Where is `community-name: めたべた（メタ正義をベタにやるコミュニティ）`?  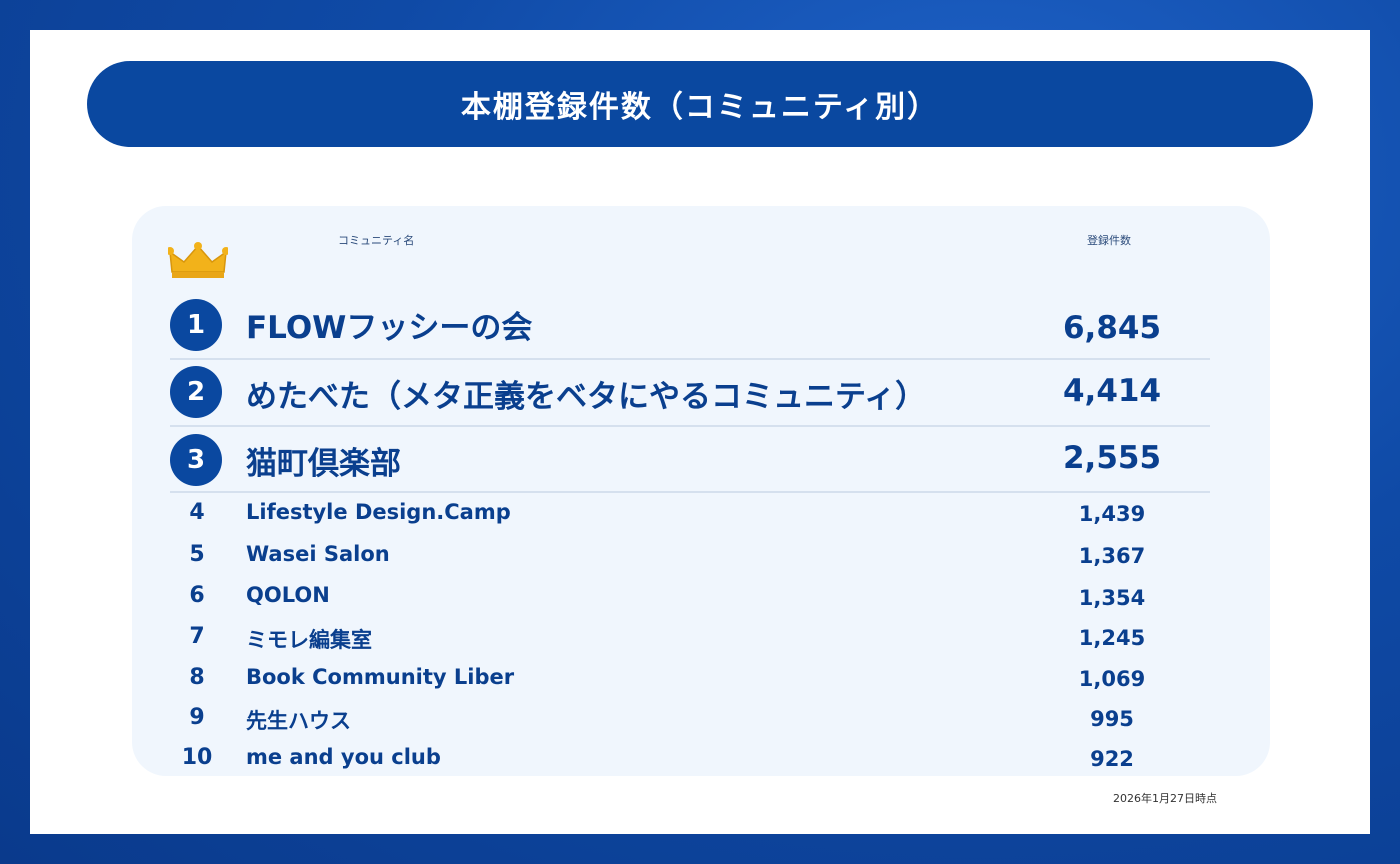
community-name: めたべた（メタ正義をベタにやるコミュニティ） is located at coordinates (586, 397).